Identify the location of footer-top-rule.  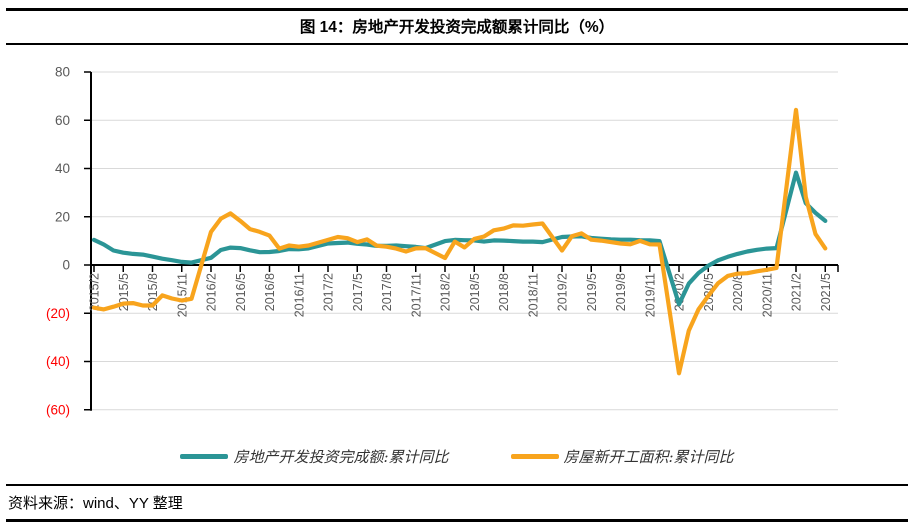
(457, 485).